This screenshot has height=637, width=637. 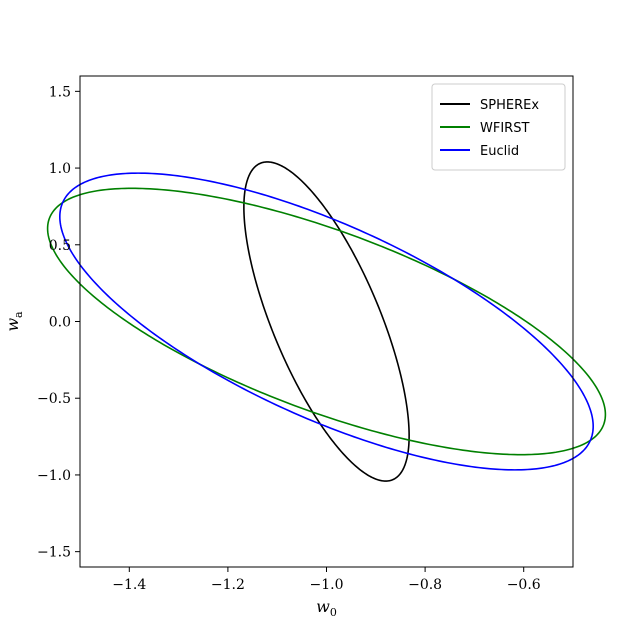 What do you see at coordinates (228, 585) in the screenshot?
I see `x-tick-label: −1.2` at bounding box center [228, 585].